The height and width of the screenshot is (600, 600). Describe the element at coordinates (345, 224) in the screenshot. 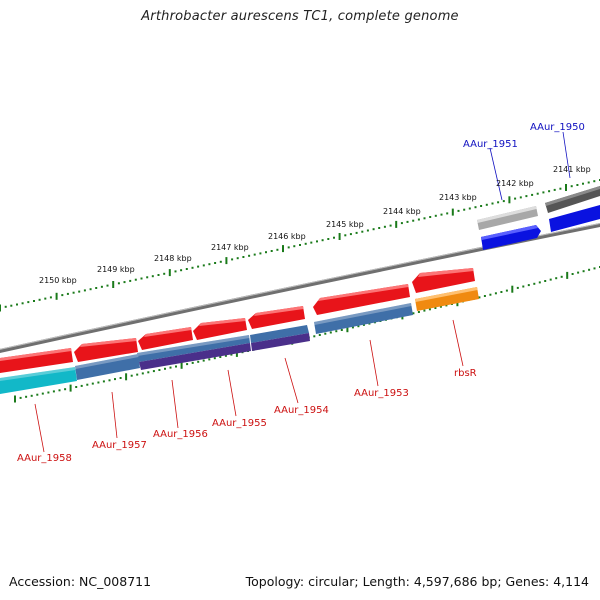

I see `tick-label: 2145 kbp` at that location.